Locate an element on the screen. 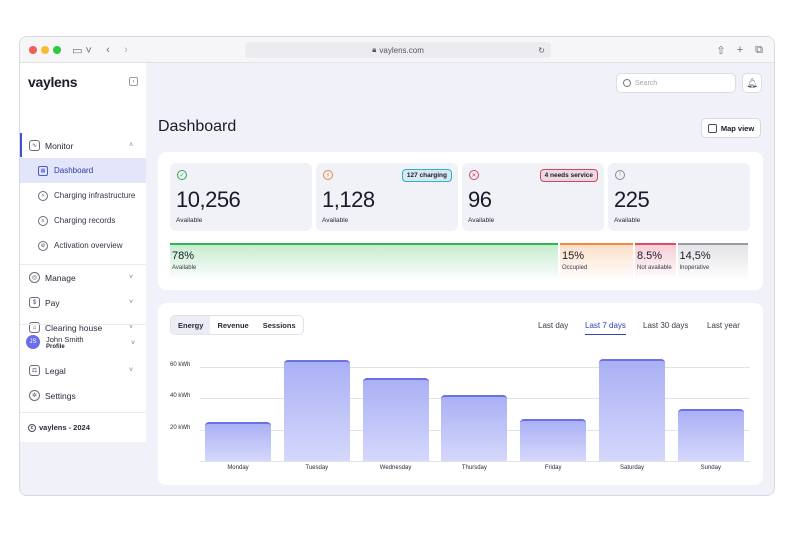 This screenshot has width=800, height=533. stat-charging: ⚡︎ 127 charging 1,128 Available is located at coordinates (387, 197).